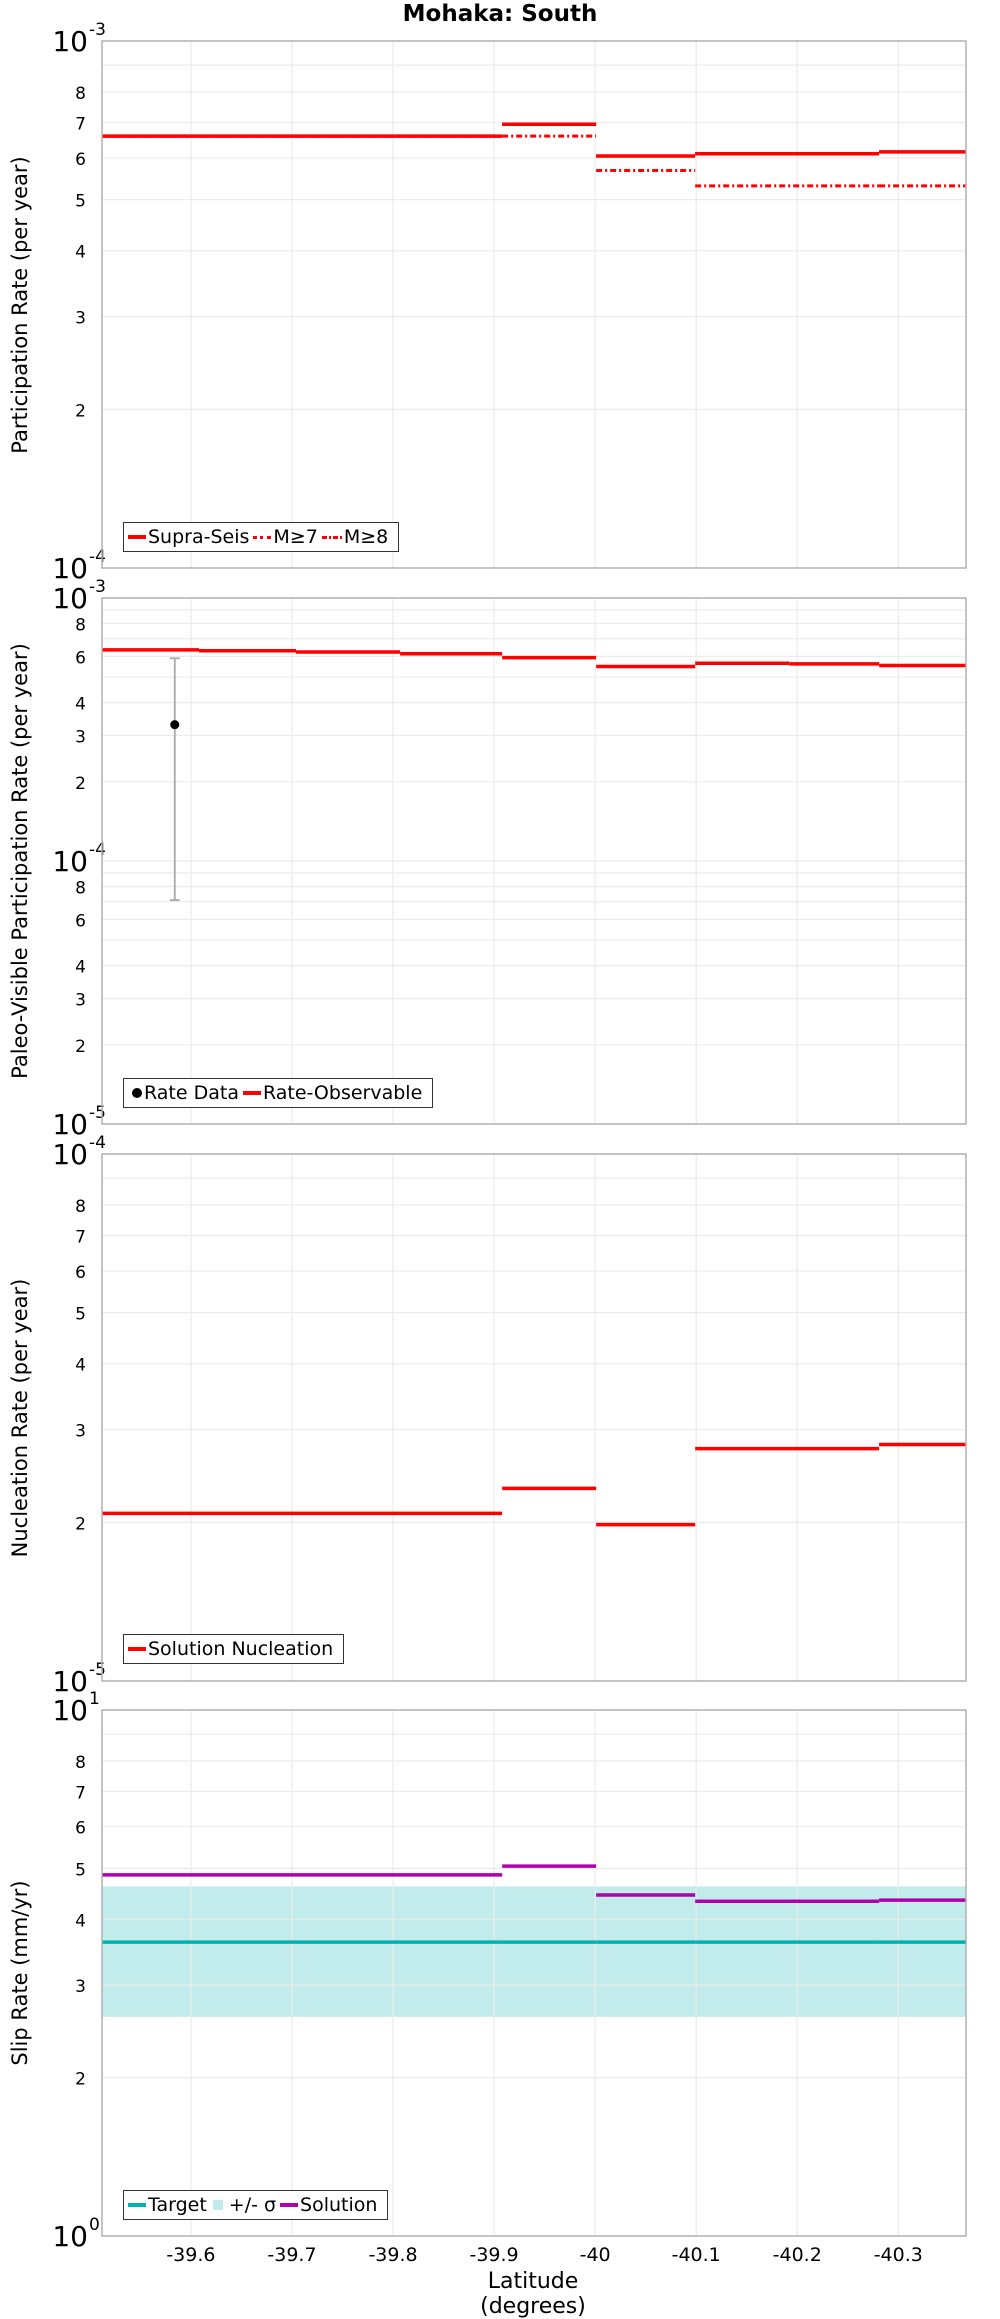  I want to click on solution-line-swatch-icon, so click(289, 2205).